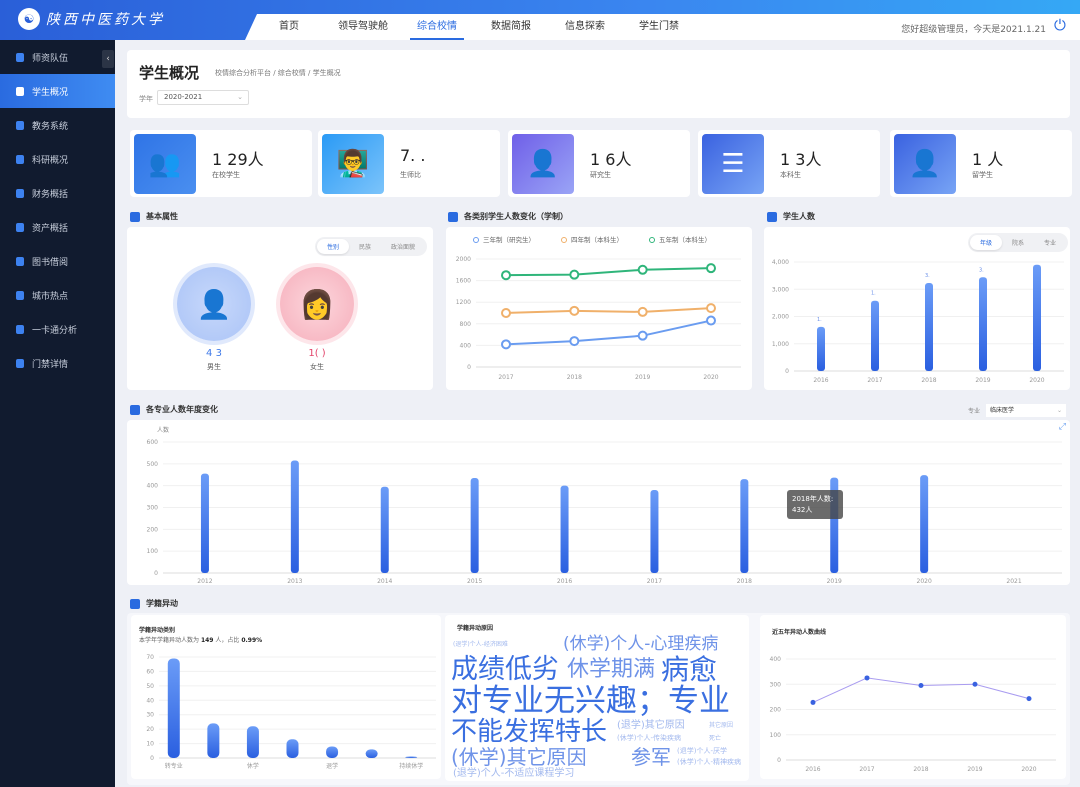 The image size is (1080, 787). What do you see at coordinates (91, 19) in the screenshot?
I see `logo: ☯ 陕西中医药大学` at bounding box center [91, 19].